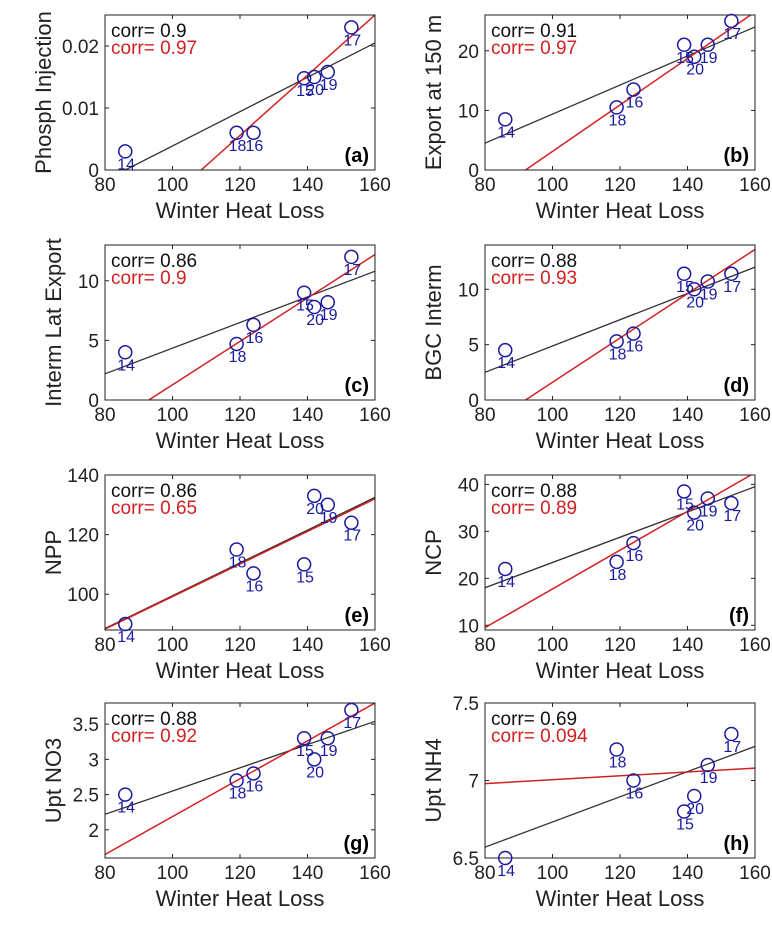 The image size is (772, 930). Describe the element at coordinates (534, 31) in the screenshot. I see `corr-black-label: corr= 0.91` at that location.